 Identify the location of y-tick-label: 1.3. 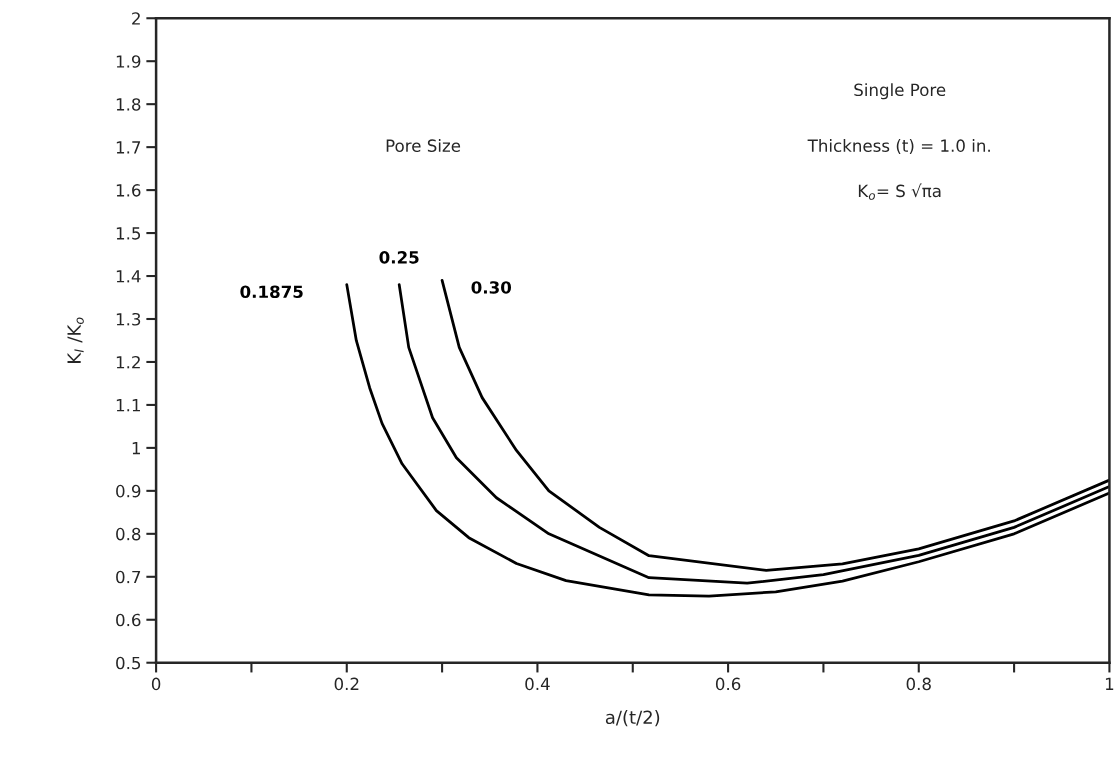
(128, 319).